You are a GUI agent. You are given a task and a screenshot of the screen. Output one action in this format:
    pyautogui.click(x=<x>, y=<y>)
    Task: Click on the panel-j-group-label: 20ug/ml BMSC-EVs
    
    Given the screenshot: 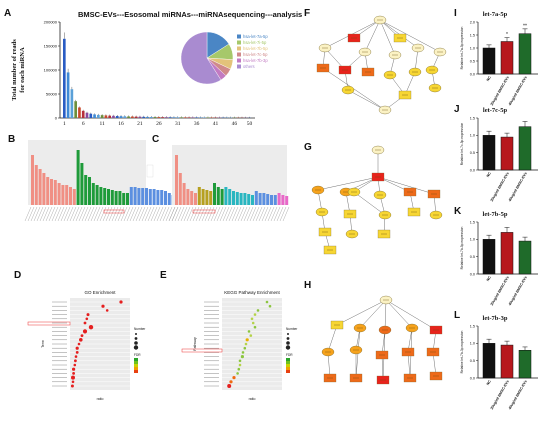 What is the action you would take?
    pyautogui.click(x=500, y=187)
    